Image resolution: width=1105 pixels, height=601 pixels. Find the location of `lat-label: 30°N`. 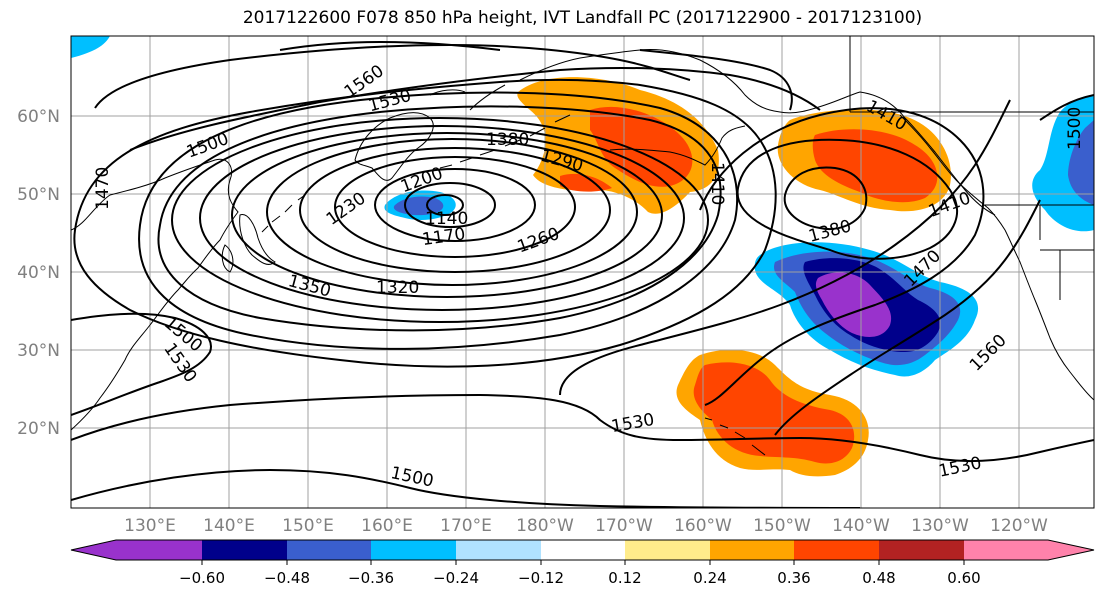

lat-label: 30°N is located at coordinates (38, 351).